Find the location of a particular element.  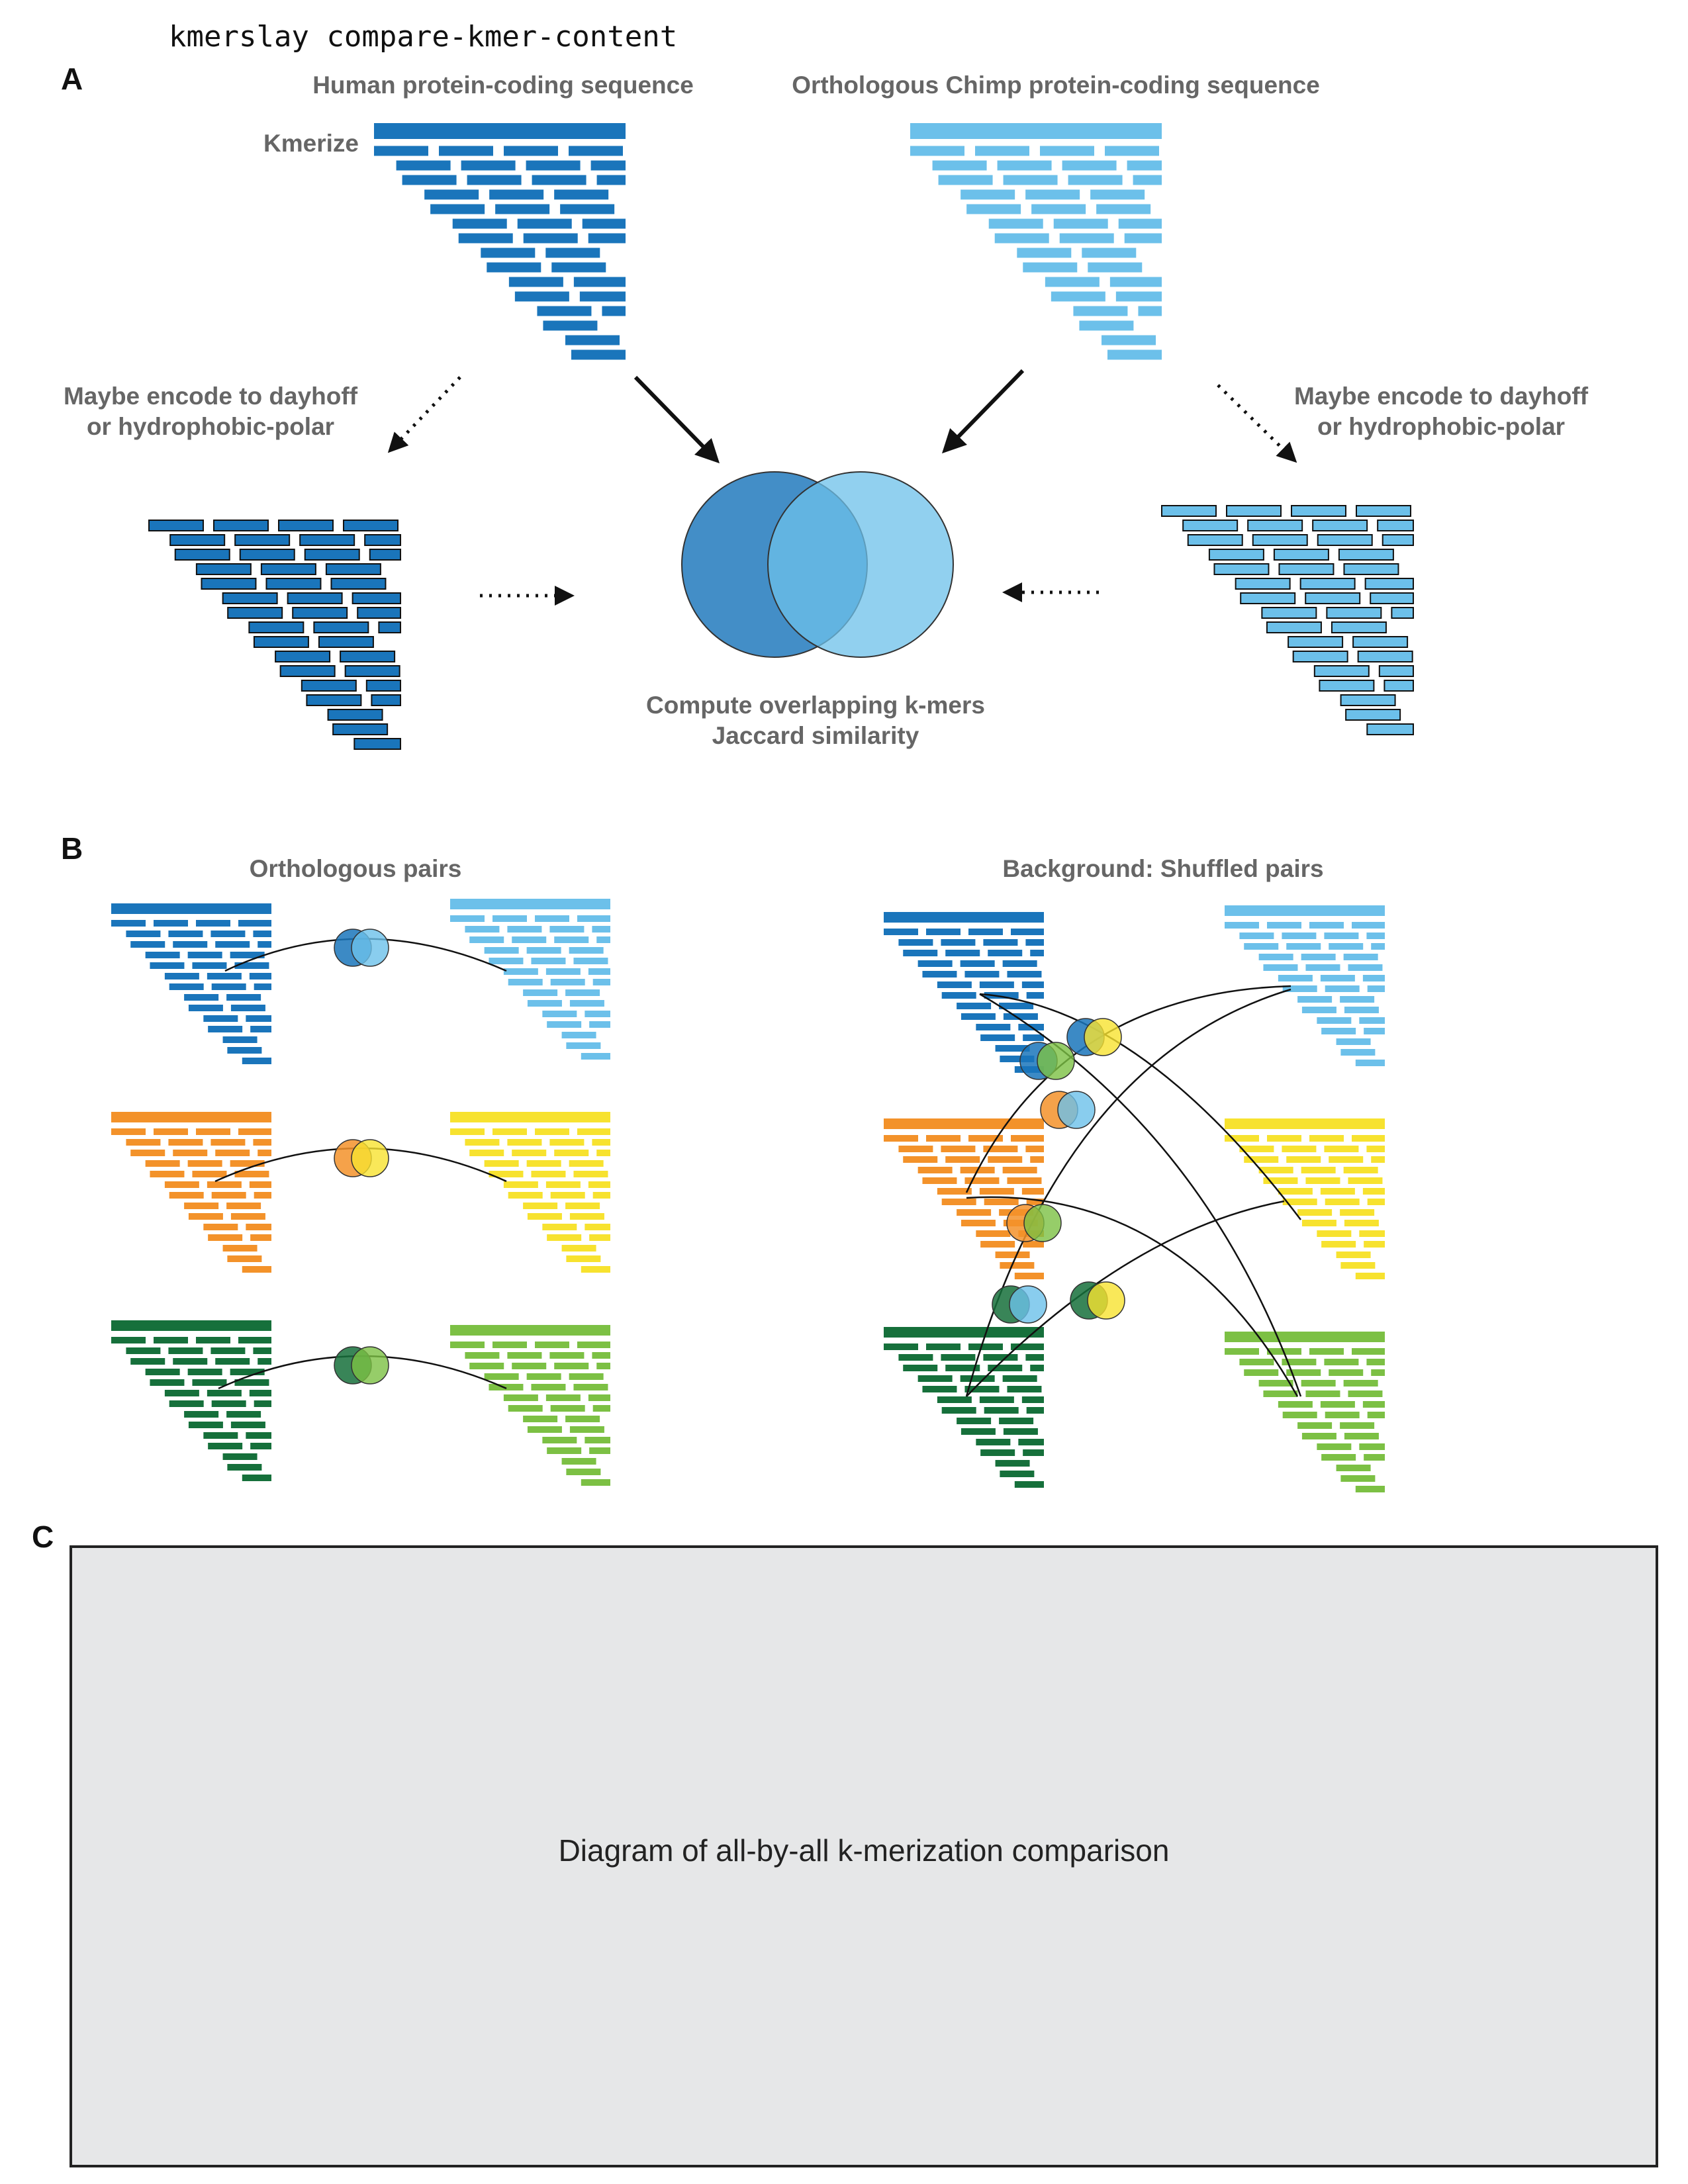

panel-a-letter: A is located at coordinates (72, 79).